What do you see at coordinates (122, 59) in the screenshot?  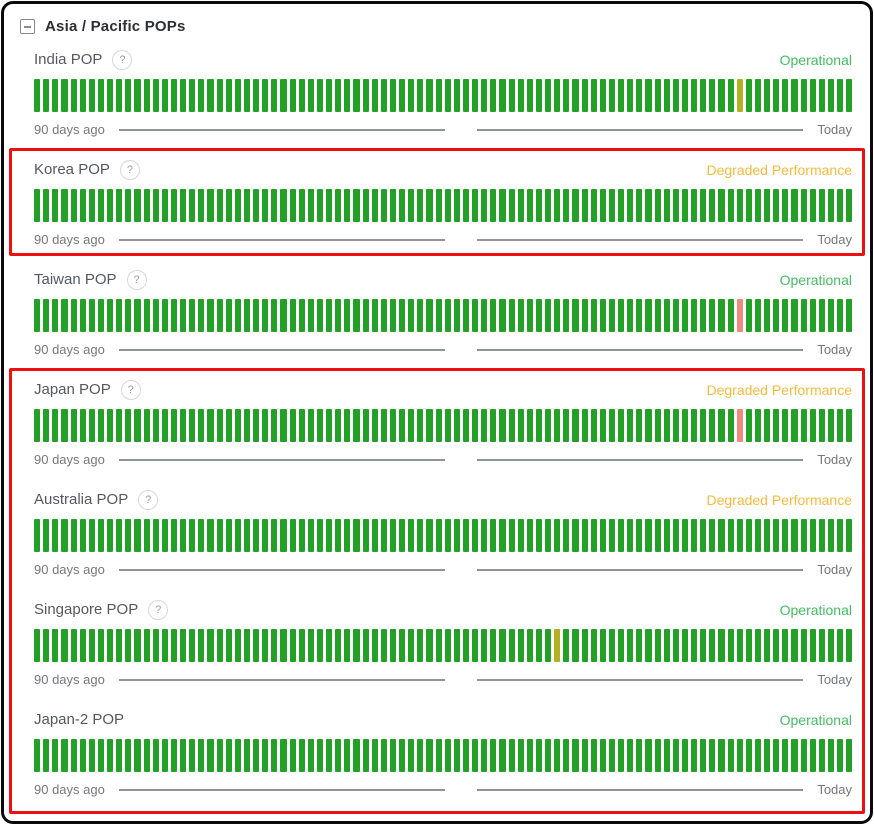 I see `help-icon: ?` at bounding box center [122, 59].